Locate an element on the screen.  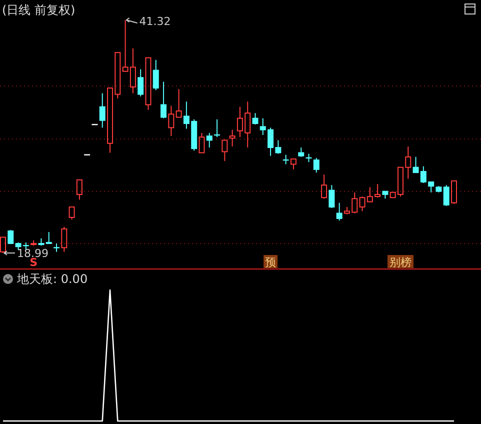
text: 别榜 is located at coordinates (400, 262).